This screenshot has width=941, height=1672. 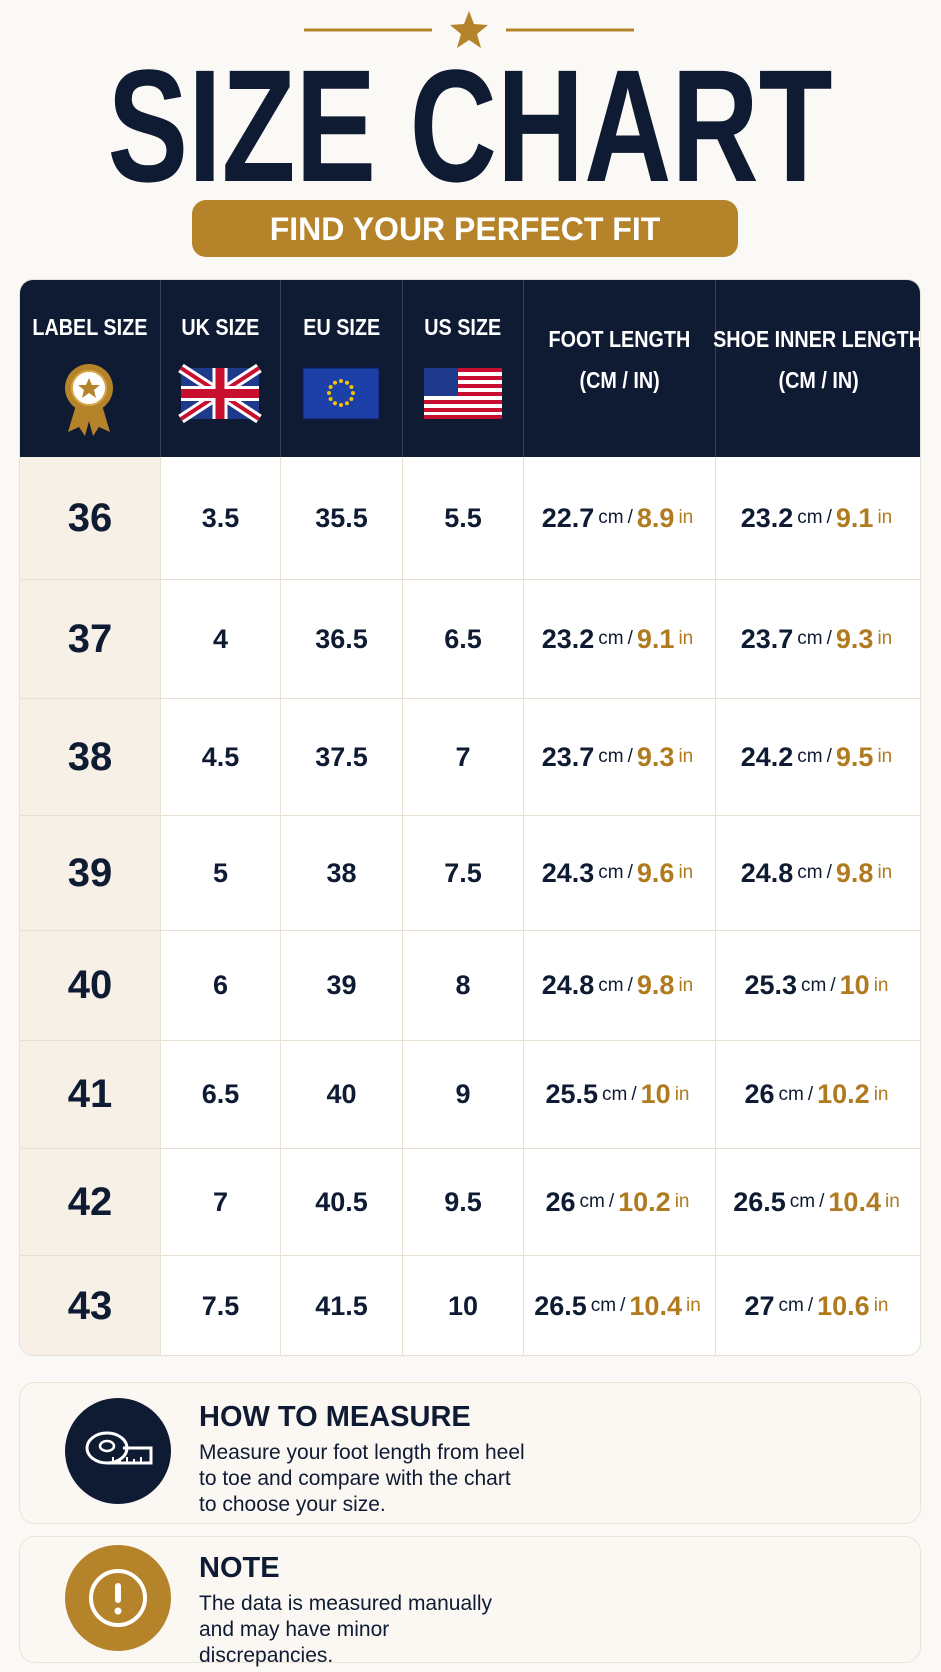 I want to click on size-value: 36.5, so click(x=341, y=638).